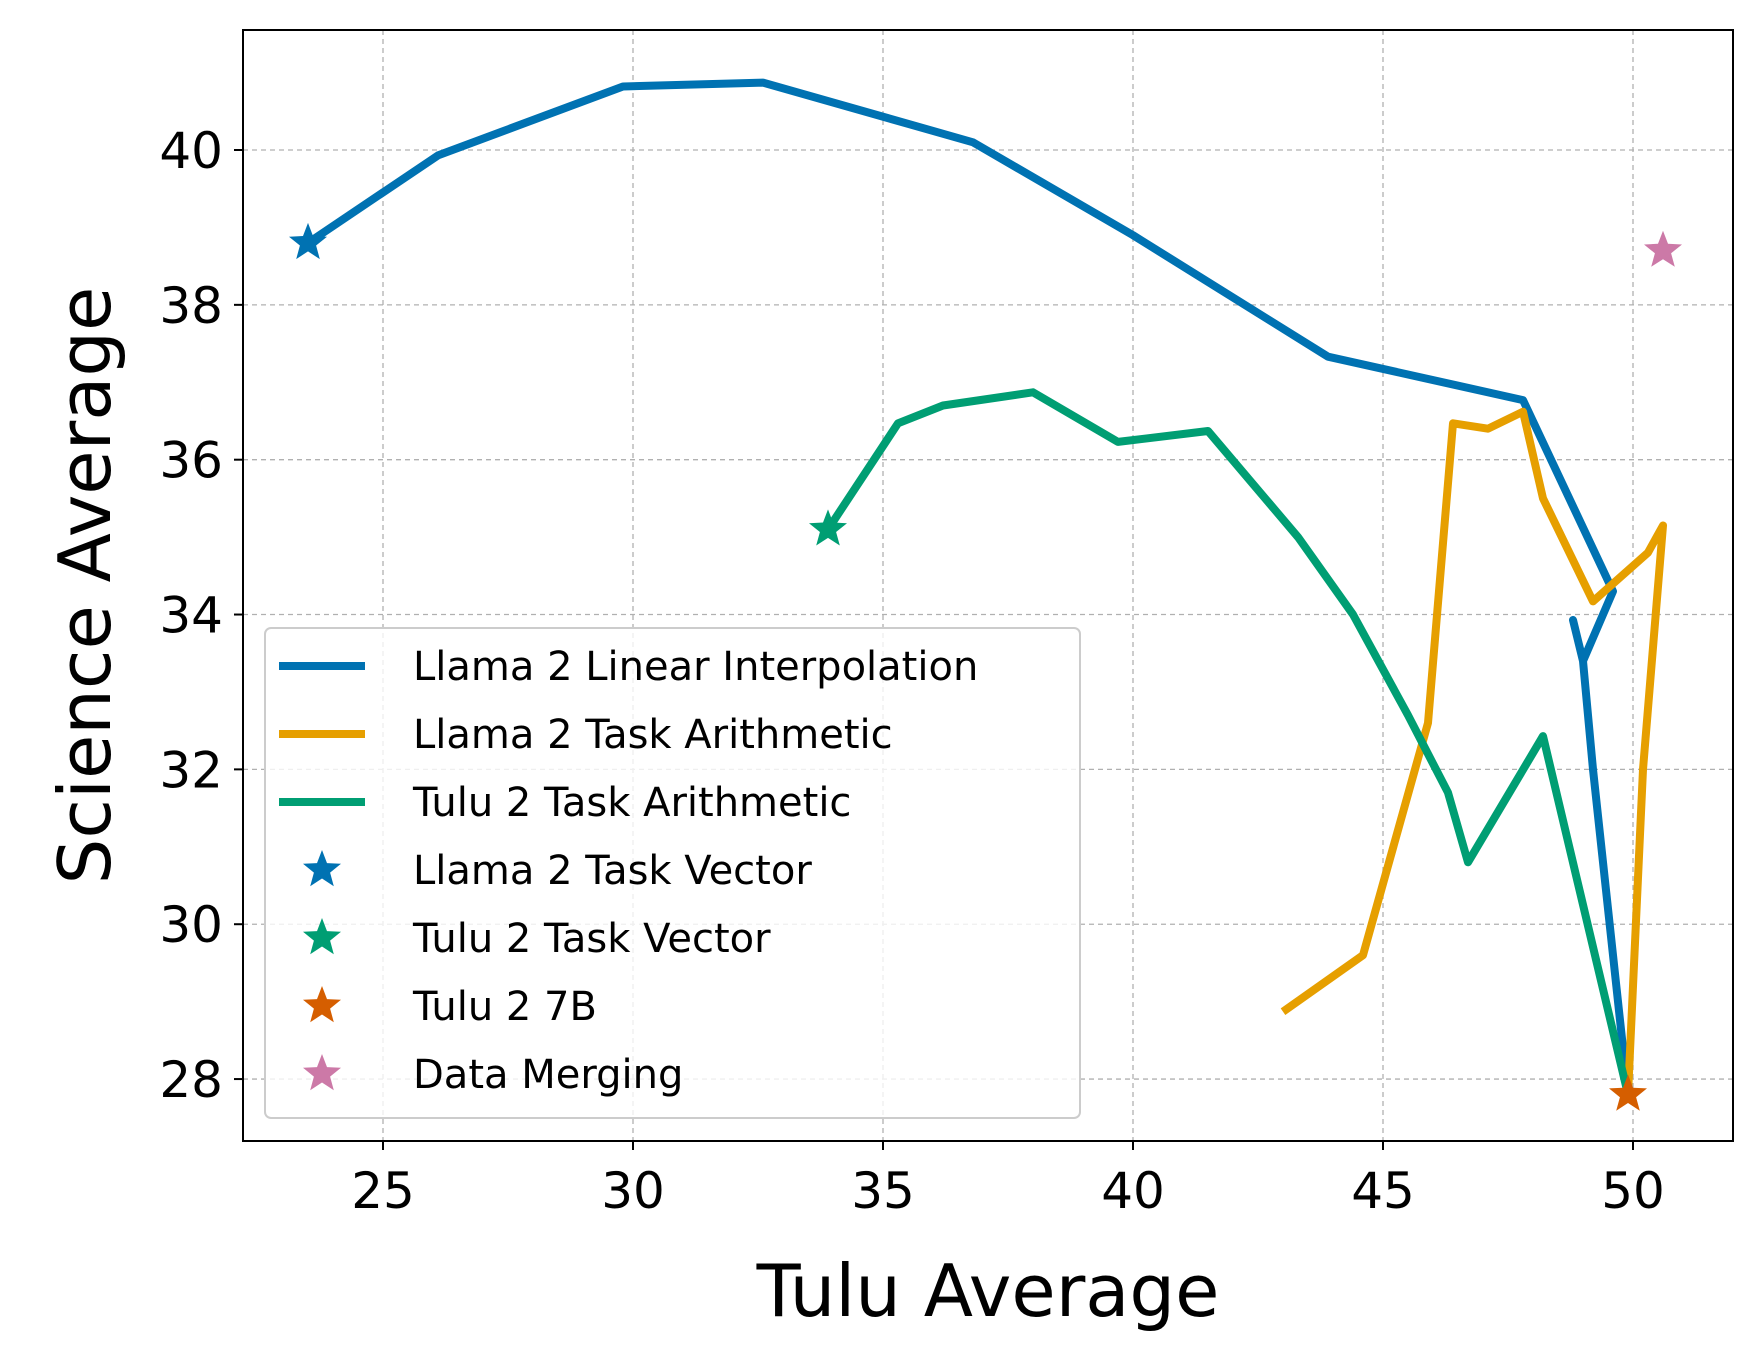  What do you see at coordinates (1133, 1191) in the screenshot?
I see `x-tick-label: 40` at bounding box center [1133, 1191].